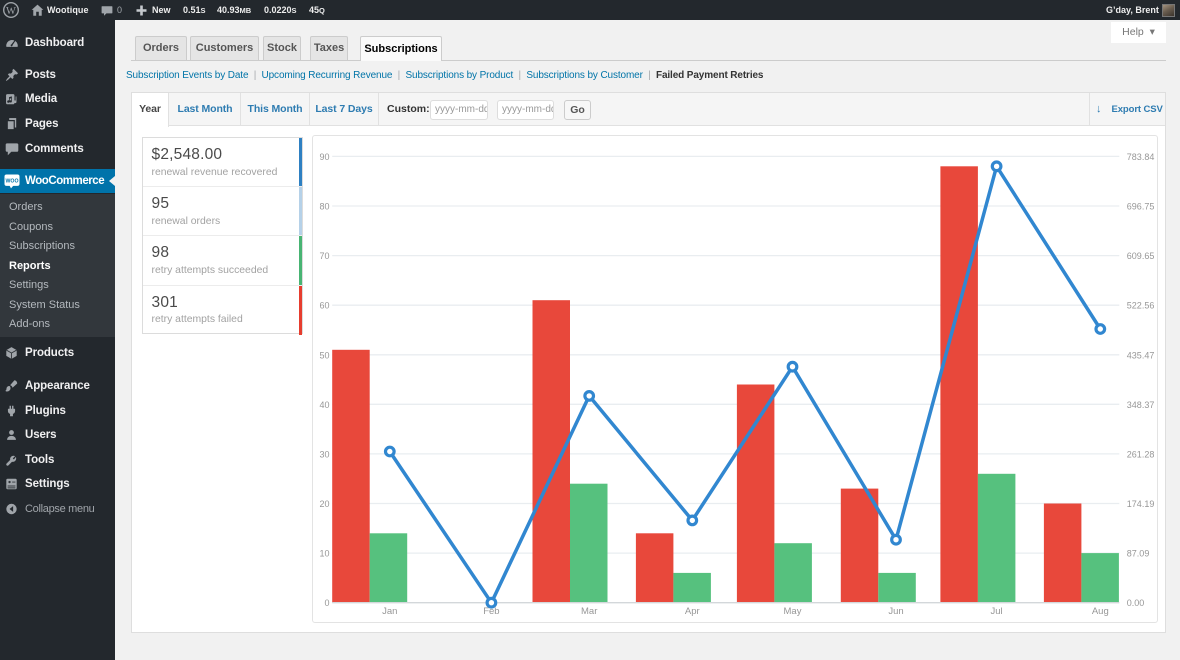 This screenshot has width=1180, height=660. What do you see at coordinates (996, 612) in the screenshot?
I see `svg-text: Jul` at bounding box center [996, 612].